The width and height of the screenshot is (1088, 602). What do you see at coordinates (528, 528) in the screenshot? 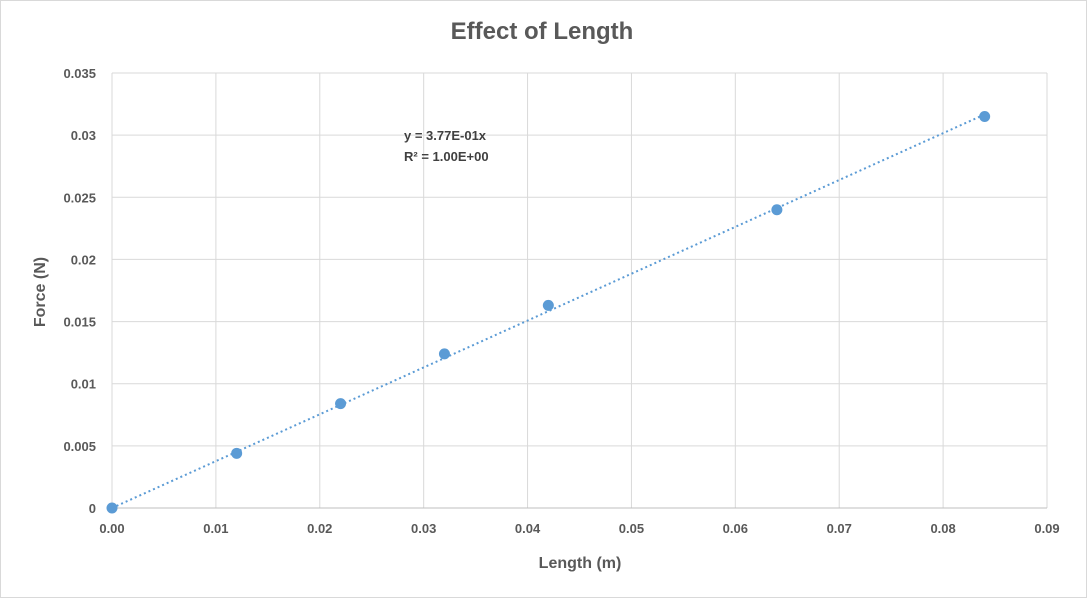
I see `x-tick-label: 0.04` at bounding box center [528, 528].